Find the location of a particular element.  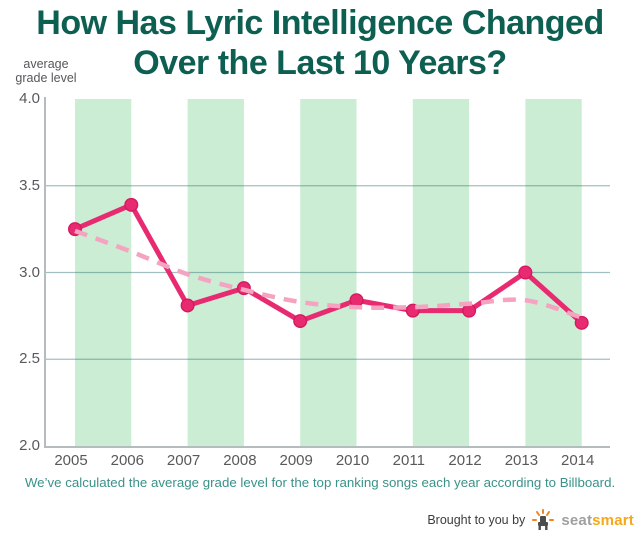

attribution-footer: Brought to you by seatsmart is located at coordinates (530, 520).